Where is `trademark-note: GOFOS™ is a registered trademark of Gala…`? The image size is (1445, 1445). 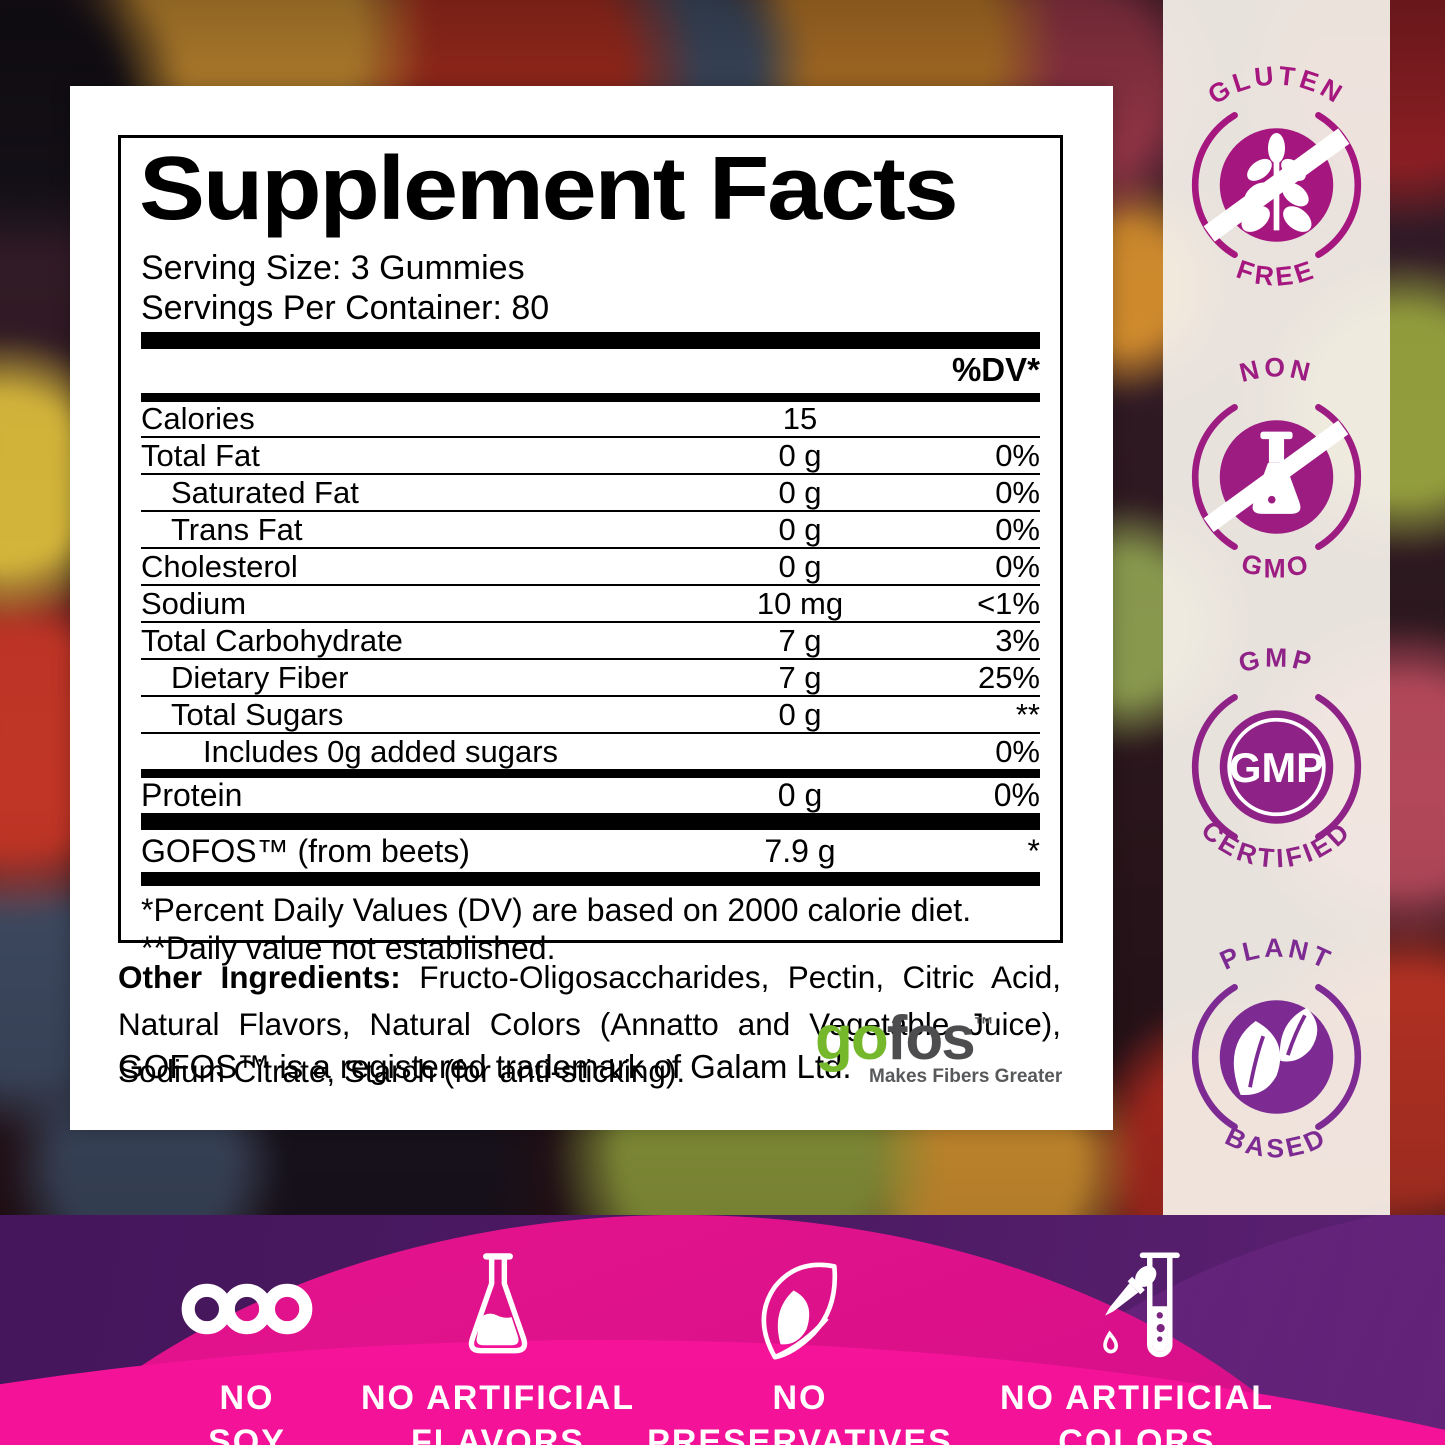 trademark-note: GOFOS™ is a registered trademark of Gala… is located at coordinates (485, 1066).